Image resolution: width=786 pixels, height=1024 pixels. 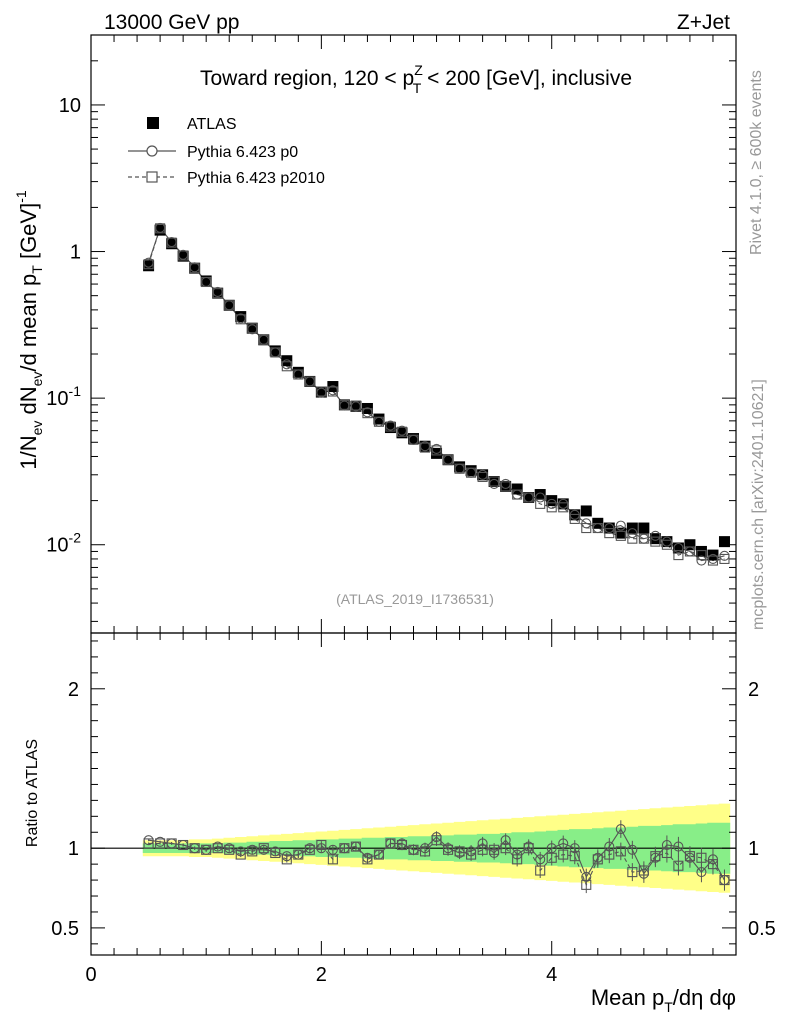 What do you see at coordinates (703, 22) in the screenshot?
I see `process-label: Z+Jet` at bounding box center [703, 22].